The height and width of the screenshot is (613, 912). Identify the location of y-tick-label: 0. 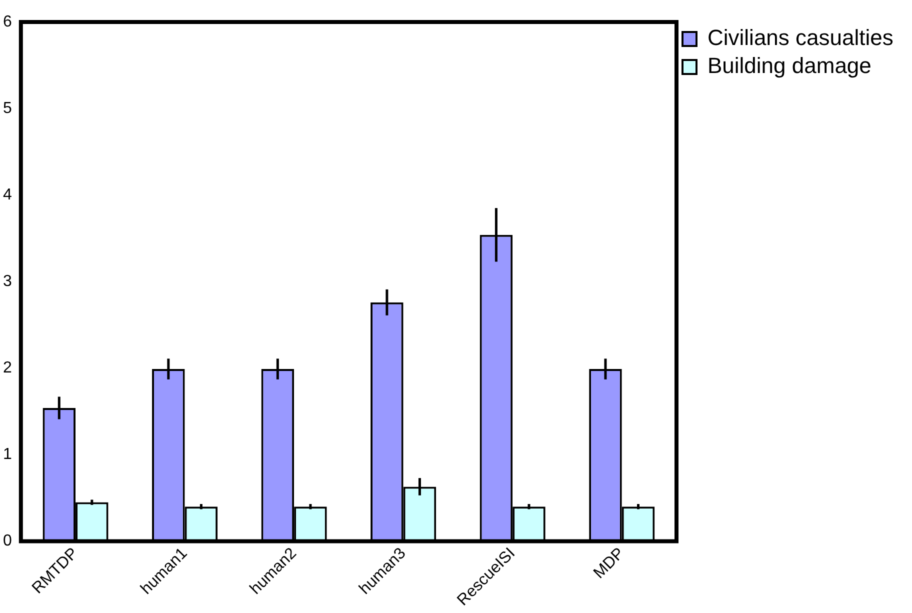
(7, 541).